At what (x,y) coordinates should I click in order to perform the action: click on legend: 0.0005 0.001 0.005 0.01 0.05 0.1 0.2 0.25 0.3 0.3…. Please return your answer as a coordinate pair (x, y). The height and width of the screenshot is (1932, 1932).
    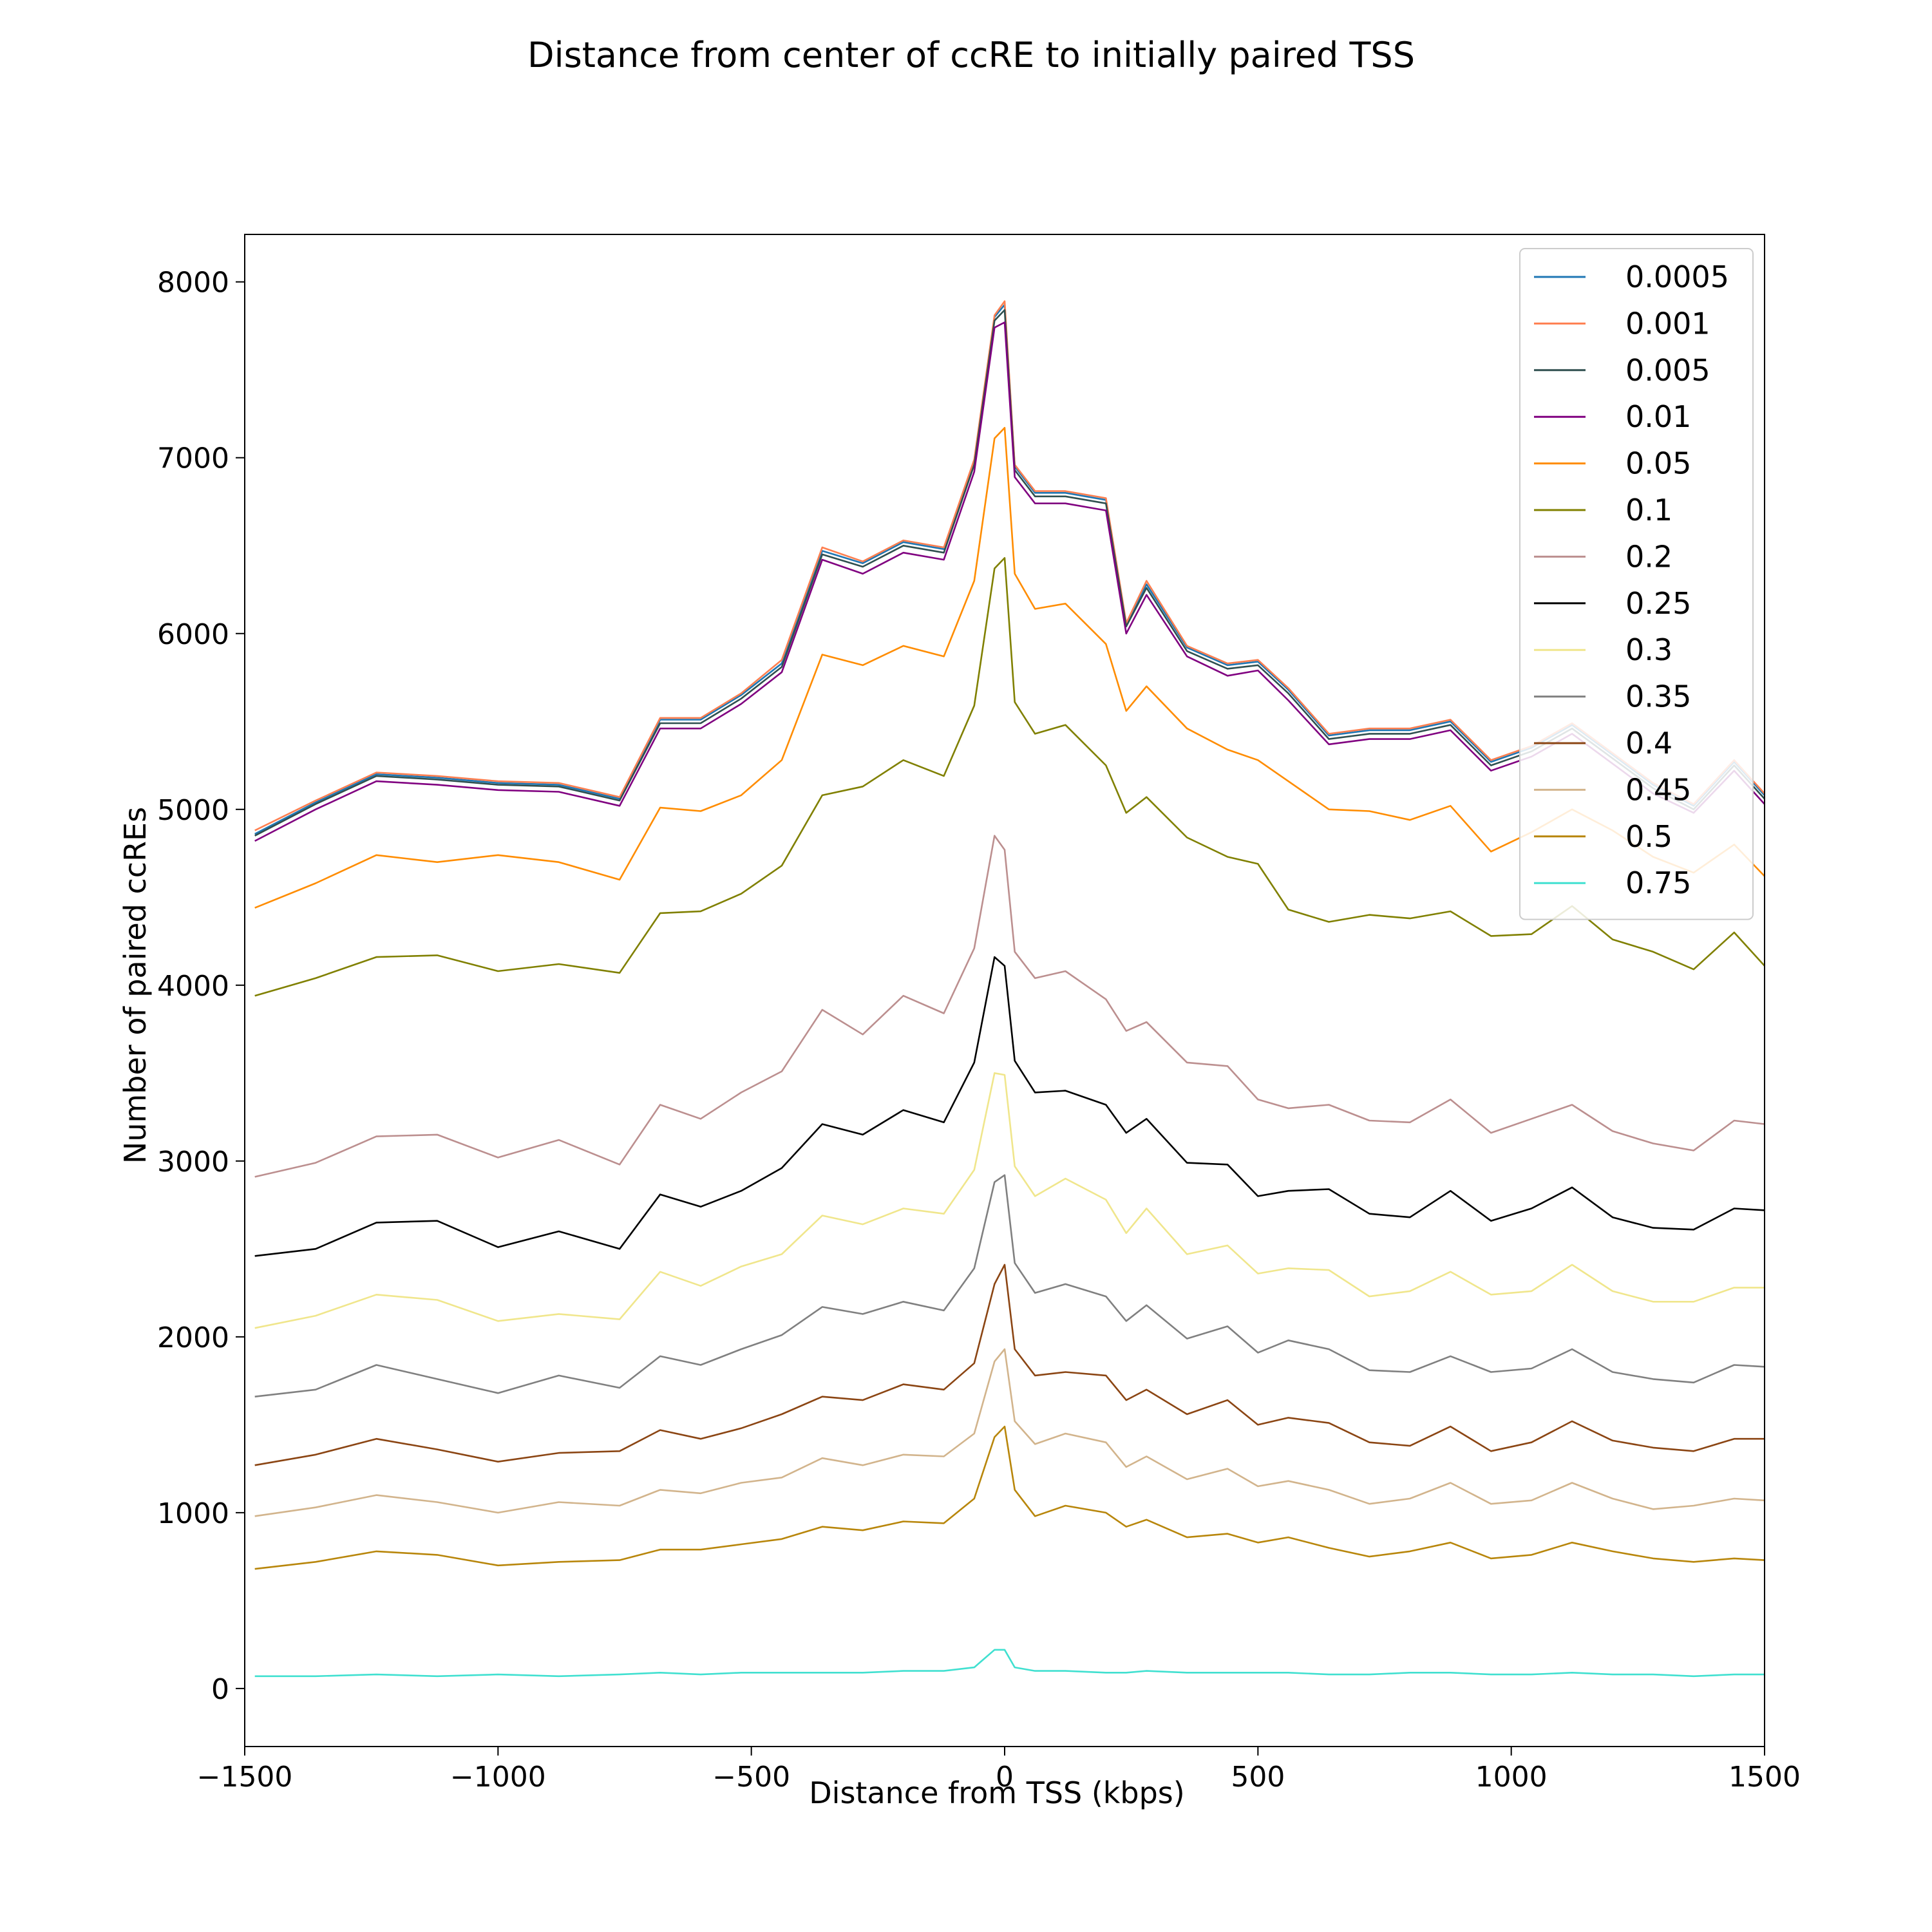
    Looking at the image, I should click on (1636, 584).